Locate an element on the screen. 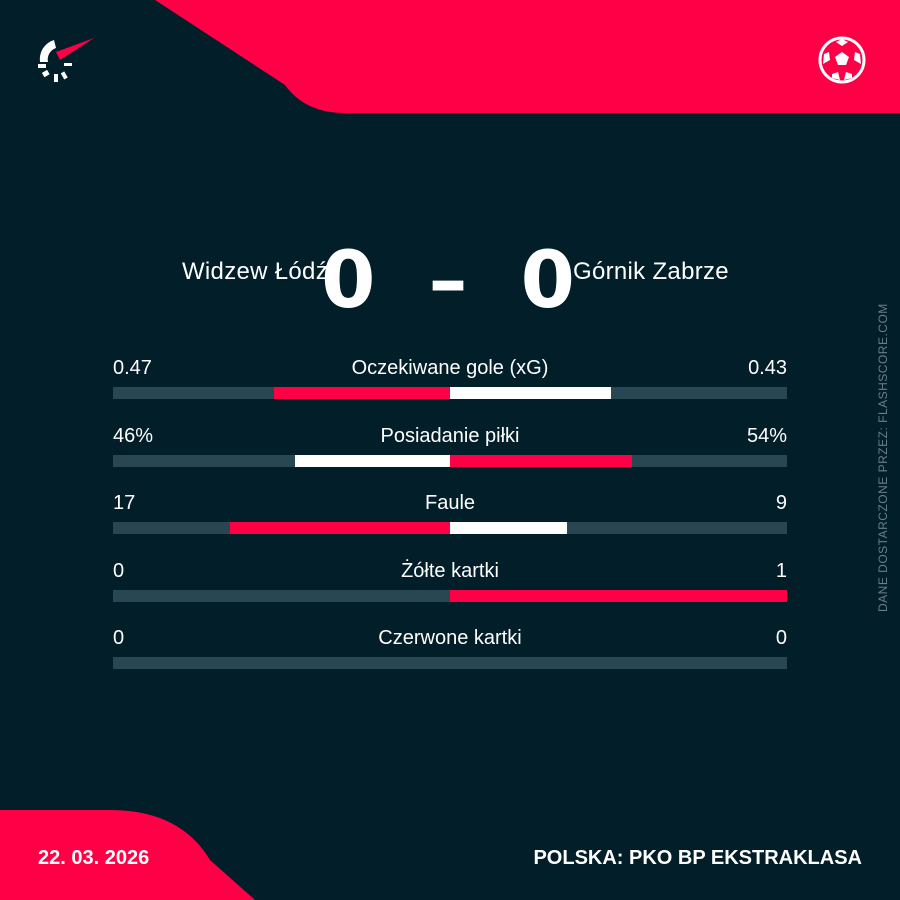 The height and width of the screenshot is (900, 900). home-stat-value: 0.47 is located at coordinates (132, 368).